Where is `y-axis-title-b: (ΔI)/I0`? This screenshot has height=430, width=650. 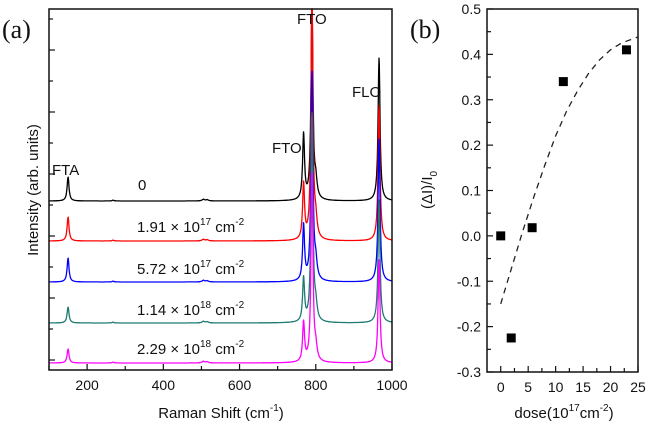 y-axis-title-b: (ΔI)/I0 is located at coordinates (429, 190).